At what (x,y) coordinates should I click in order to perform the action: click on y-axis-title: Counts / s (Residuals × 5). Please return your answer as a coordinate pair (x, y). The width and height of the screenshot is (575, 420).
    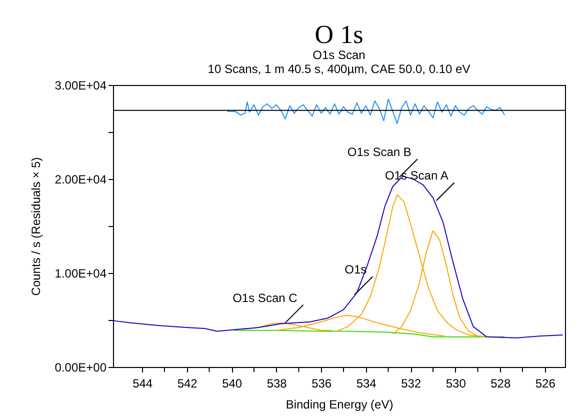
    Looking at the image, I should click on (35, 226).